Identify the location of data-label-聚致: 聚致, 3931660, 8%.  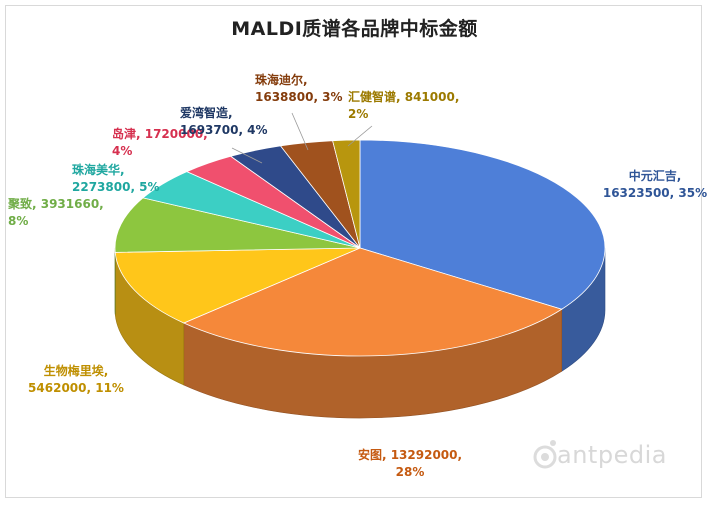
(55, 212).